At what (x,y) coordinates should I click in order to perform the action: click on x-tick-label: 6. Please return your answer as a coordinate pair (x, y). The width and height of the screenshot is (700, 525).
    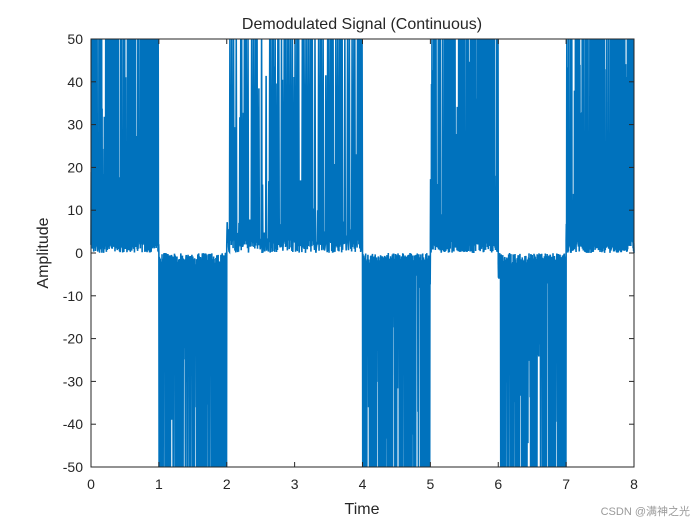
    Looking at the image, I should click on (498, 484).